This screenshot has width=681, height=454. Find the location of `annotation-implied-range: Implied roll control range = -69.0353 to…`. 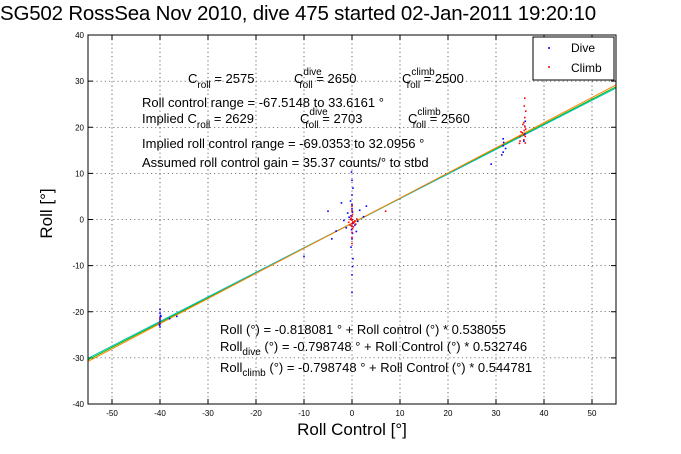

annotation-implied-range: Implied roll control range = -69.0353 to… is located at coordinates (283, 143).